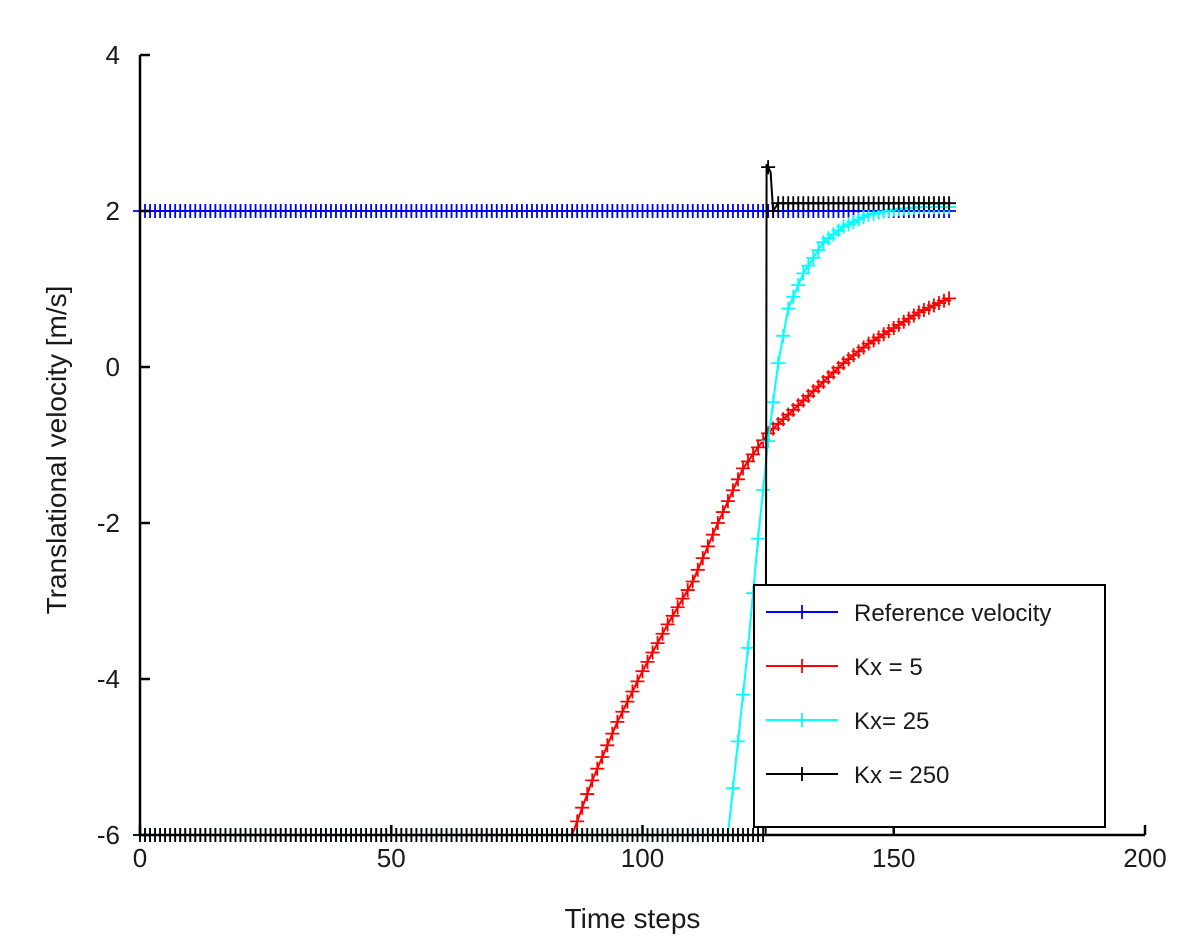 The width and height of the screenshot is (1196, 942). What do you see at coordinates (56, 450) in the screenshot?
I see `y-axis-title: Translational velocity [m/s]` at bounding box center [56, 450].